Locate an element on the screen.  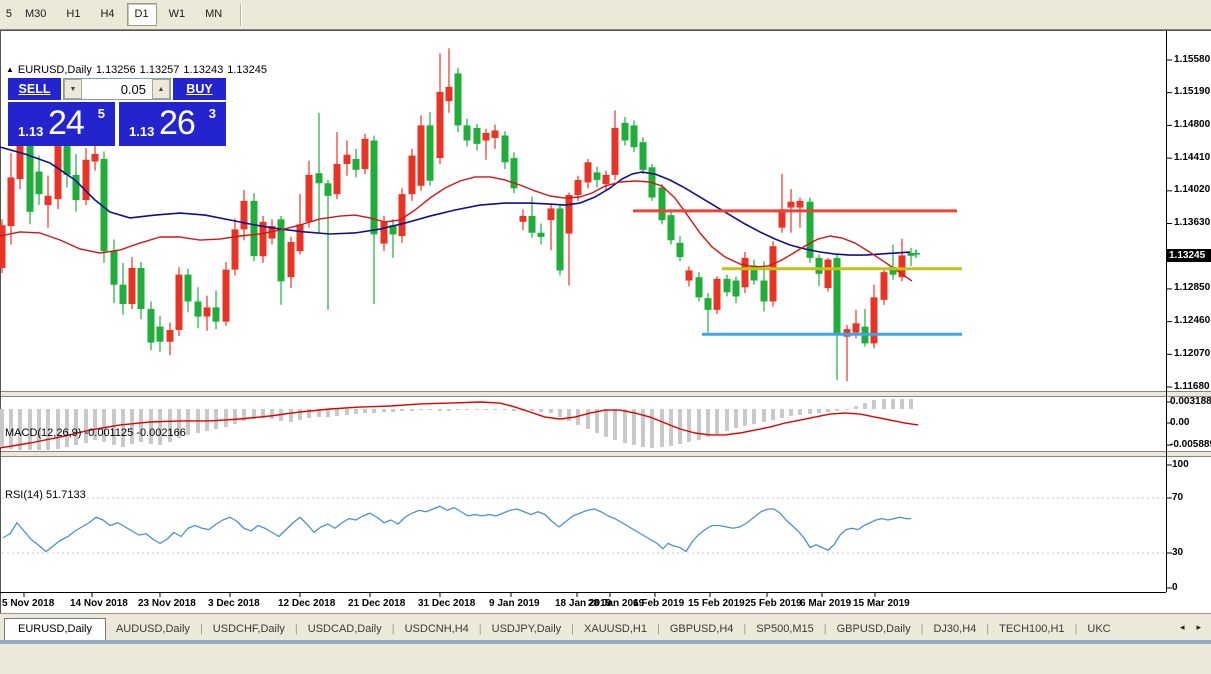
price-axis-label: 1.14020 is located at coordinates (1192, 190).